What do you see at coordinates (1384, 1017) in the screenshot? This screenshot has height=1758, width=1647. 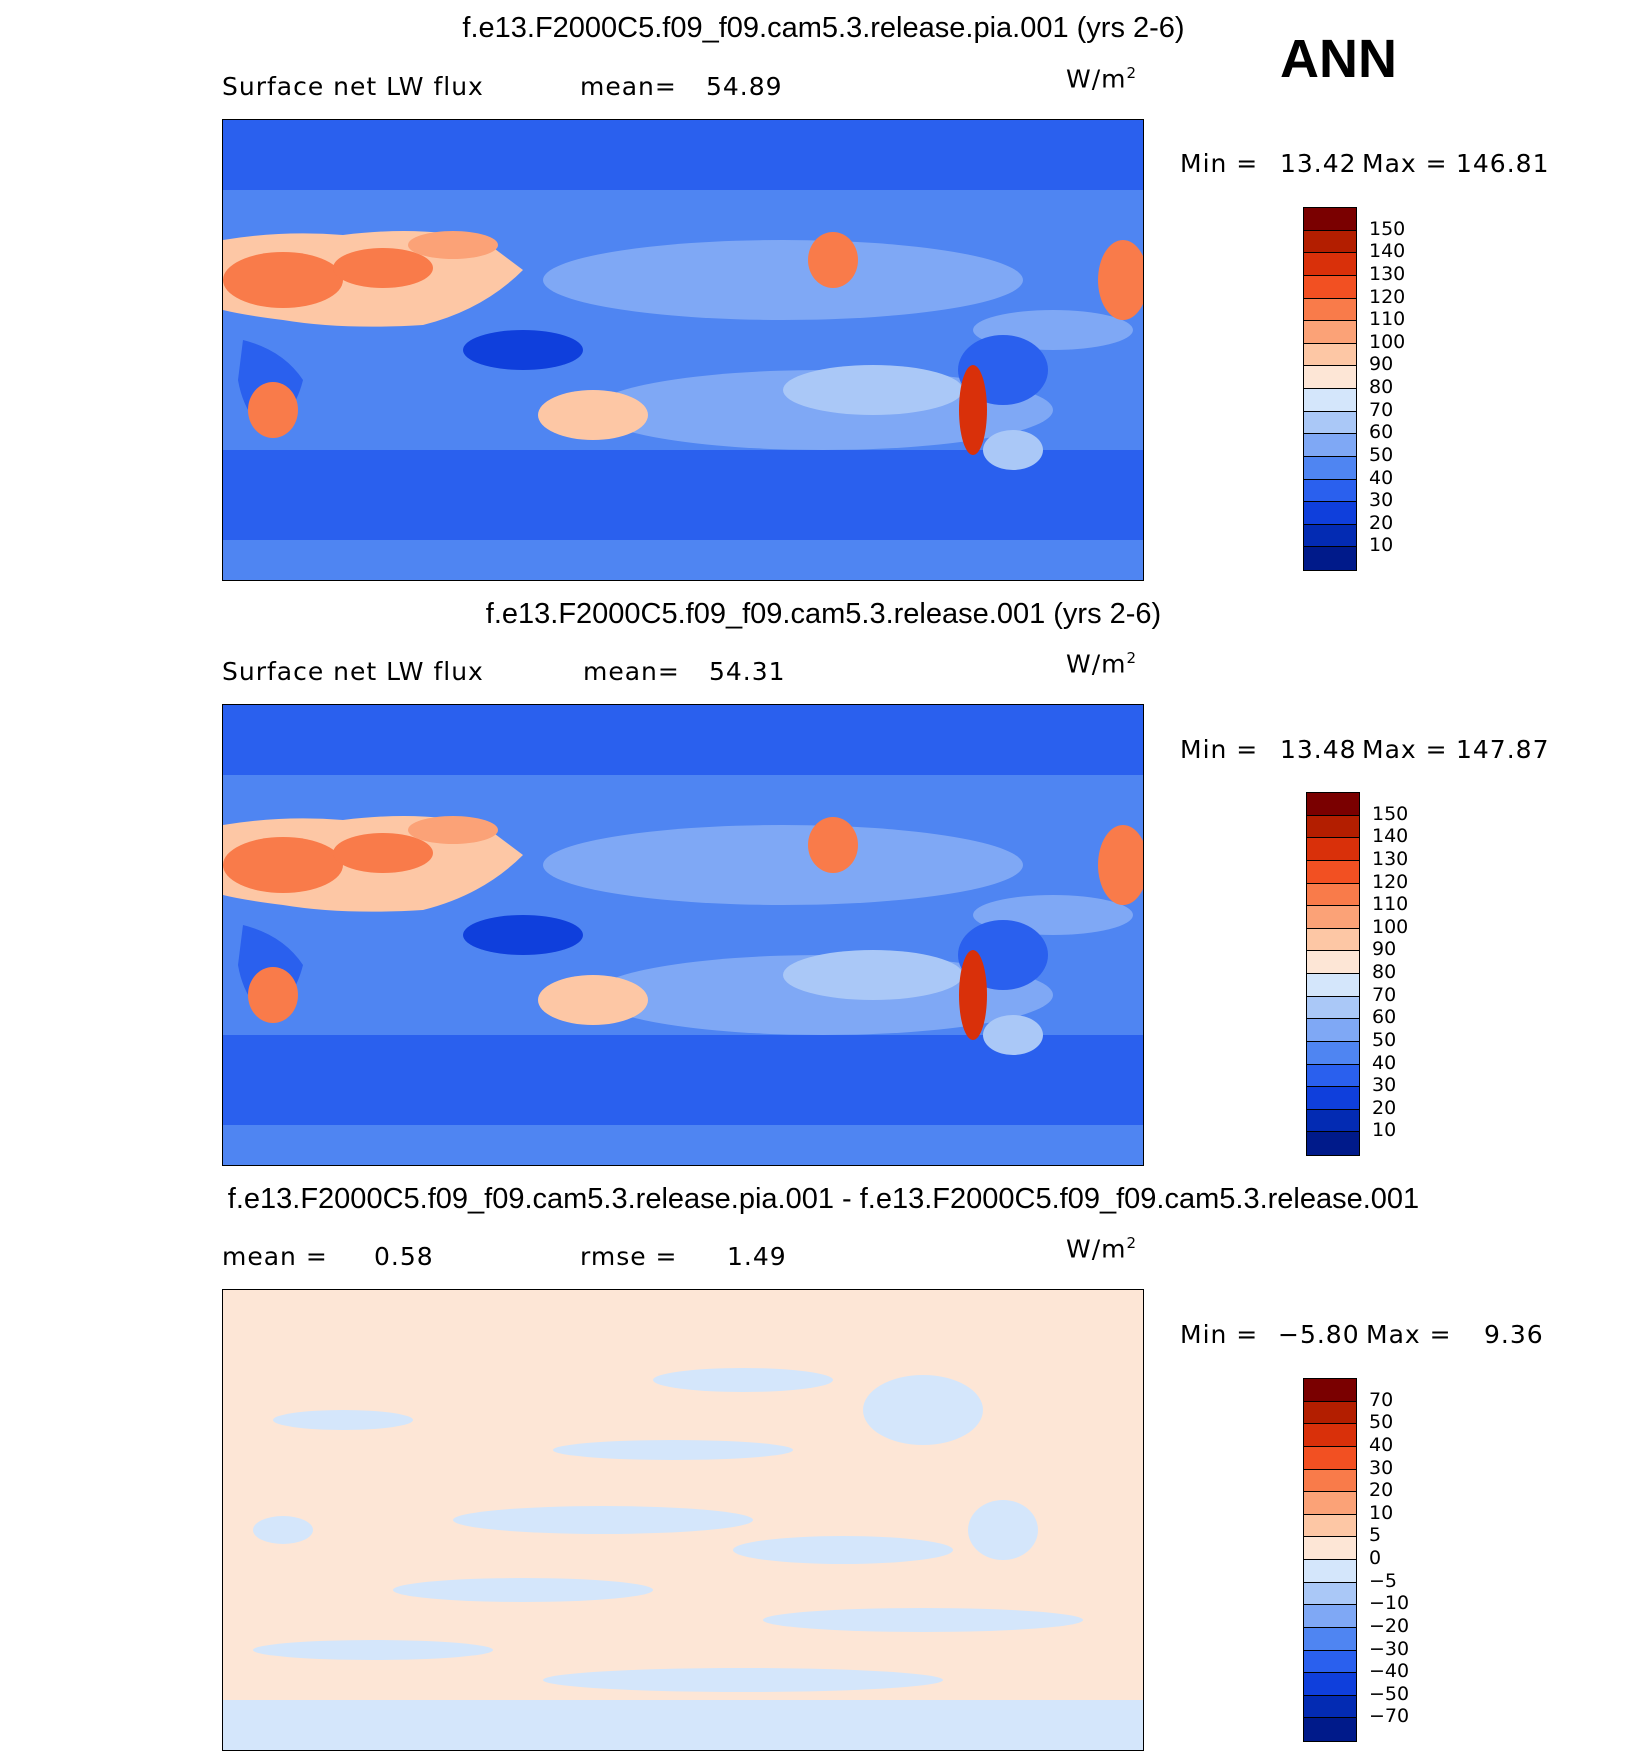 I see `colorbar-tick-label: 60` at bounding box center [1384, 1017].